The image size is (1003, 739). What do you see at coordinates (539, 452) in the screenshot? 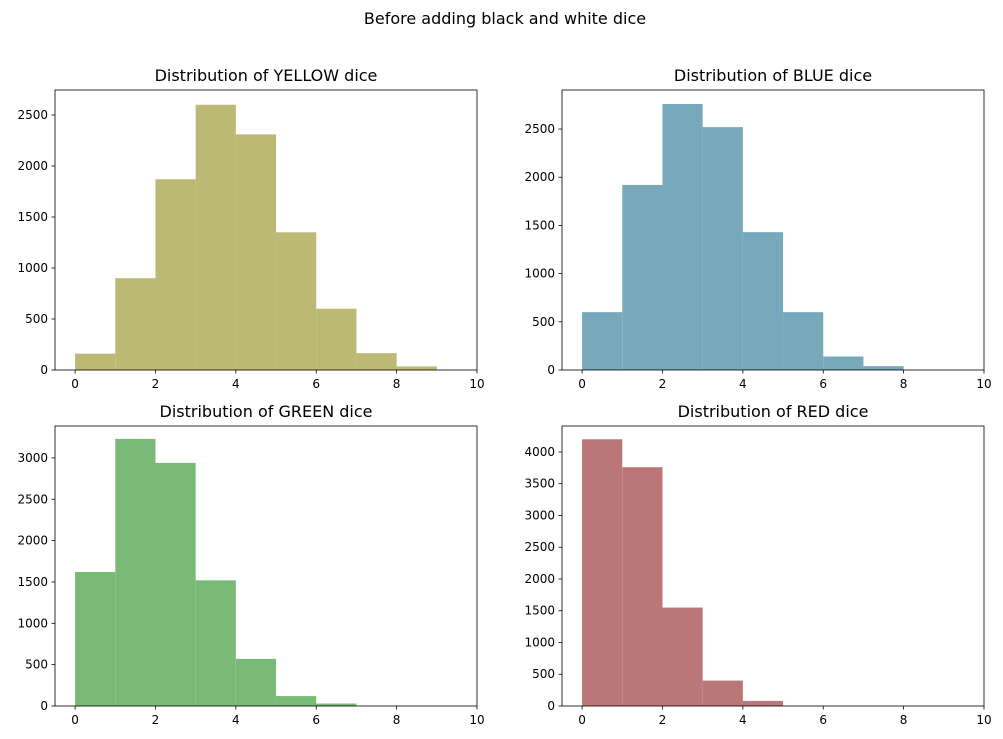
I see `y-tick-label: 4000` at bounding box center [539, 452].